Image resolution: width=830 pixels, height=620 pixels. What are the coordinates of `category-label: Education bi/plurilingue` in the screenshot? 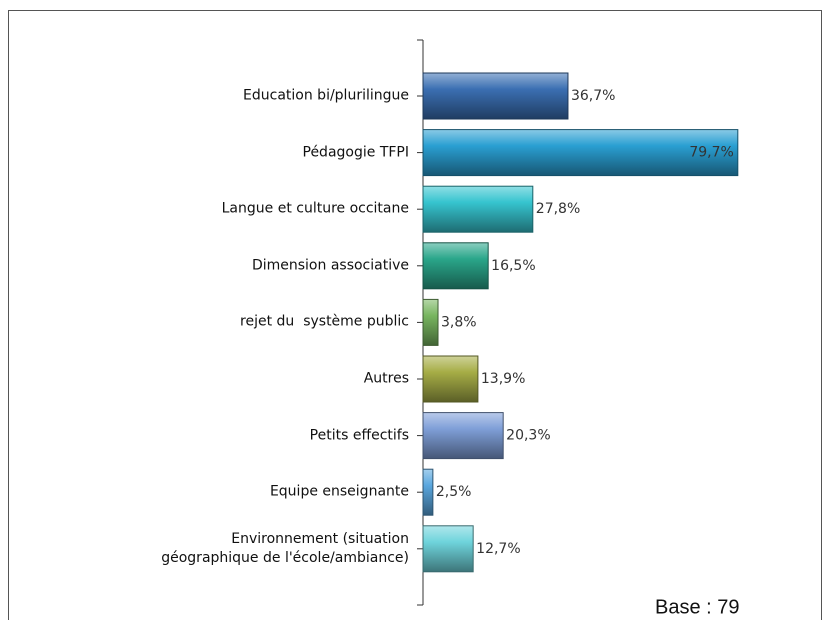 It's located at (326, 95).